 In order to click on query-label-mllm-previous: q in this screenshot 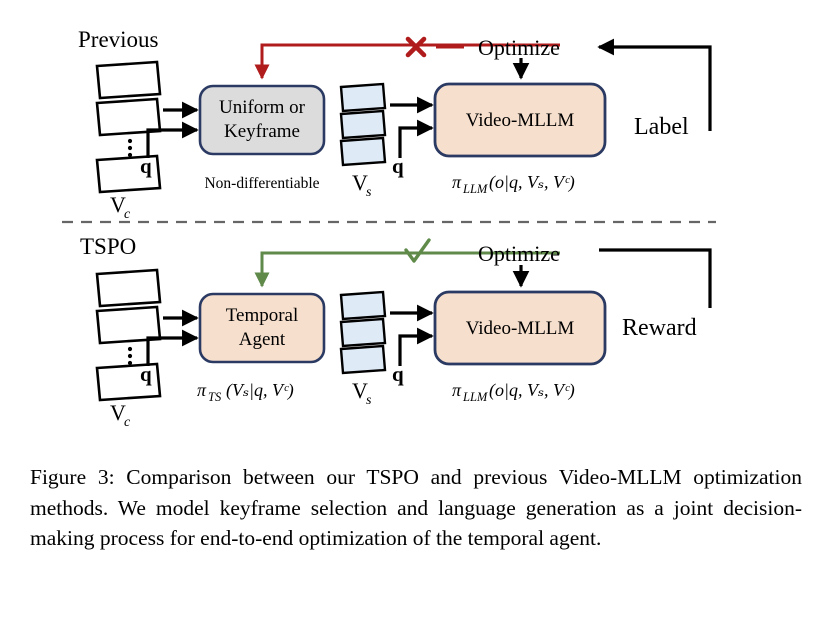, I will do `click(398, 166)`.